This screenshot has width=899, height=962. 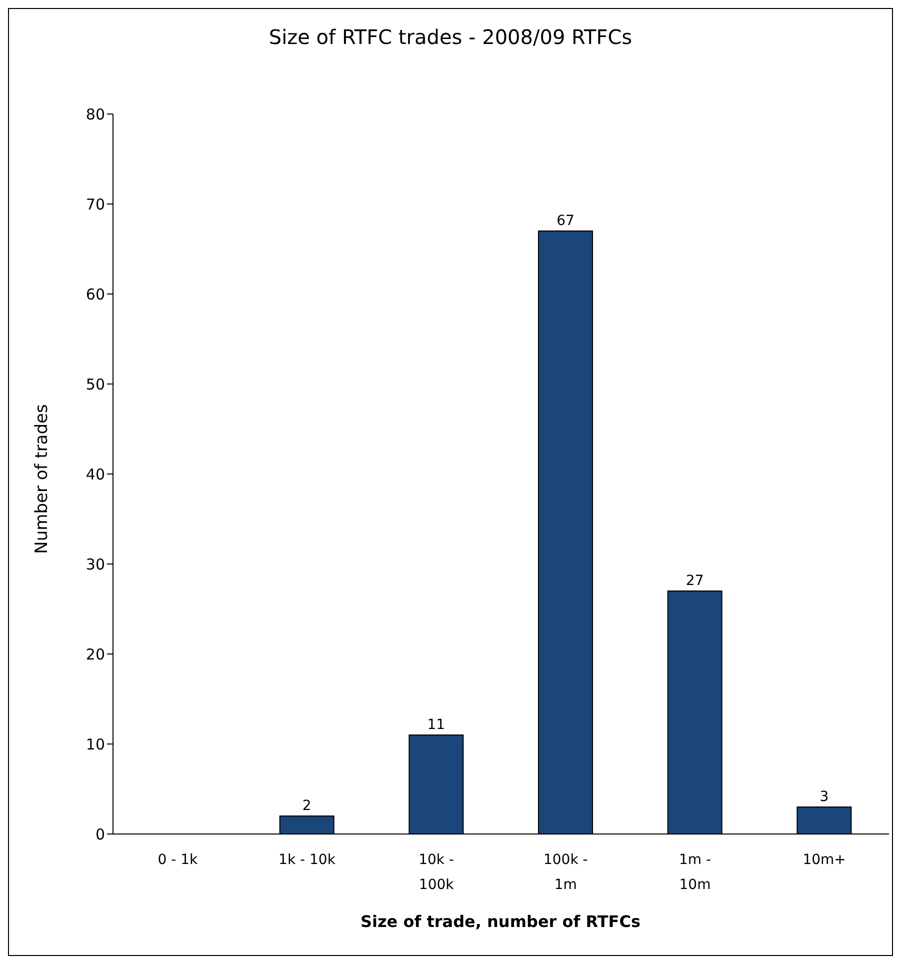 I want to click on y-tick-label: 80, so click(x=95, y=114).